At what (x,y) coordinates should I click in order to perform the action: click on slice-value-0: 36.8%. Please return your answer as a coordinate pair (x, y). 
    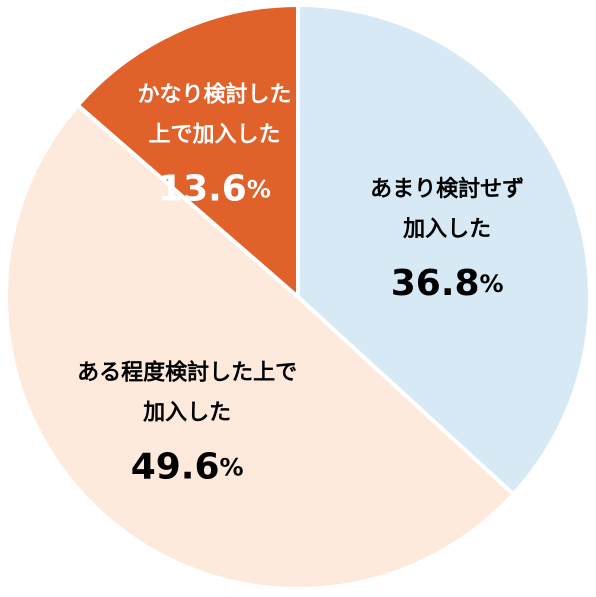
    Looking at the image, I should click on (447, 283).